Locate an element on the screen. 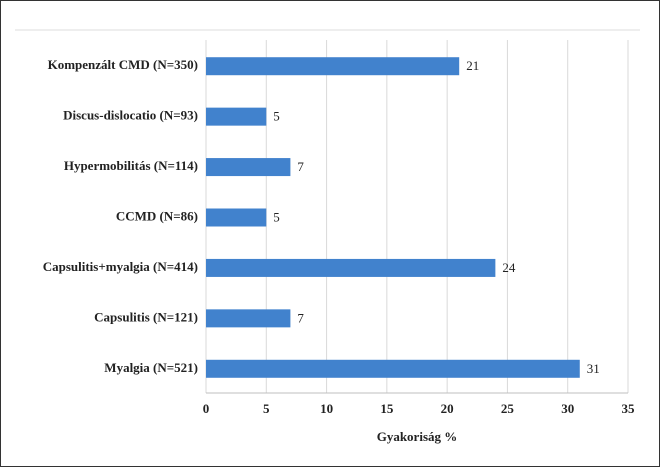 The image size is (660, 467). y-tick-label: Kompenzált CMD (N=350) is located at coordinates (123, 64).